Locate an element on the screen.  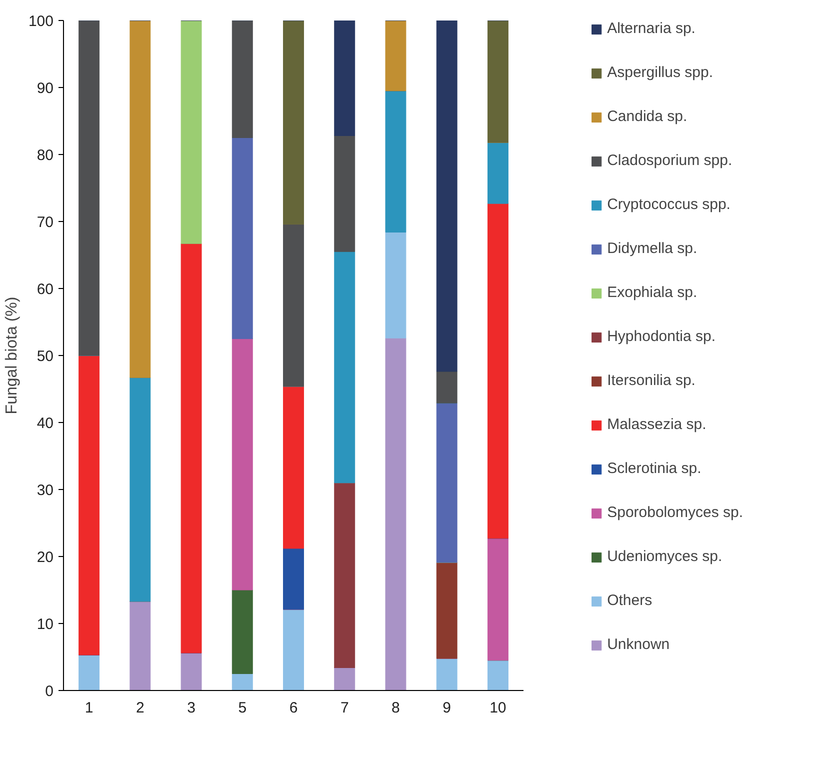
x-tick-label: 1 is located at coordinates (89, 708).